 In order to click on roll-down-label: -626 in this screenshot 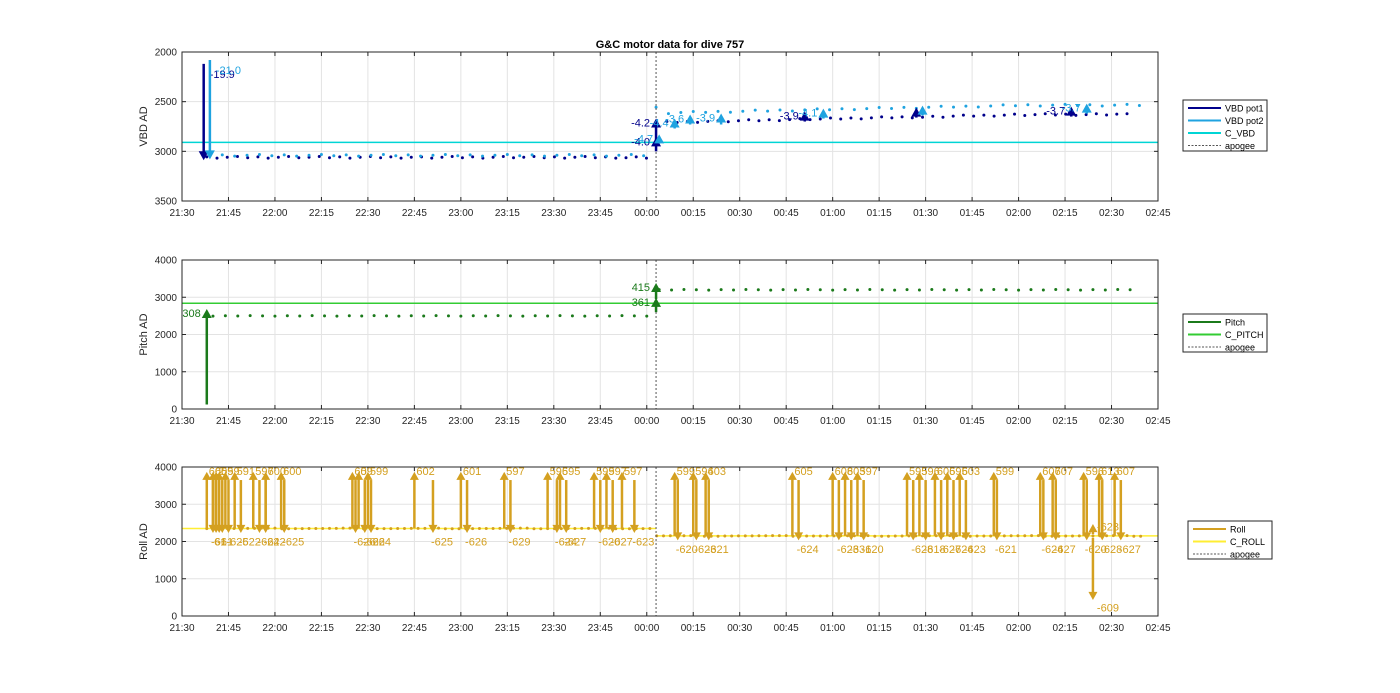, I will do `click(365, 542)`.